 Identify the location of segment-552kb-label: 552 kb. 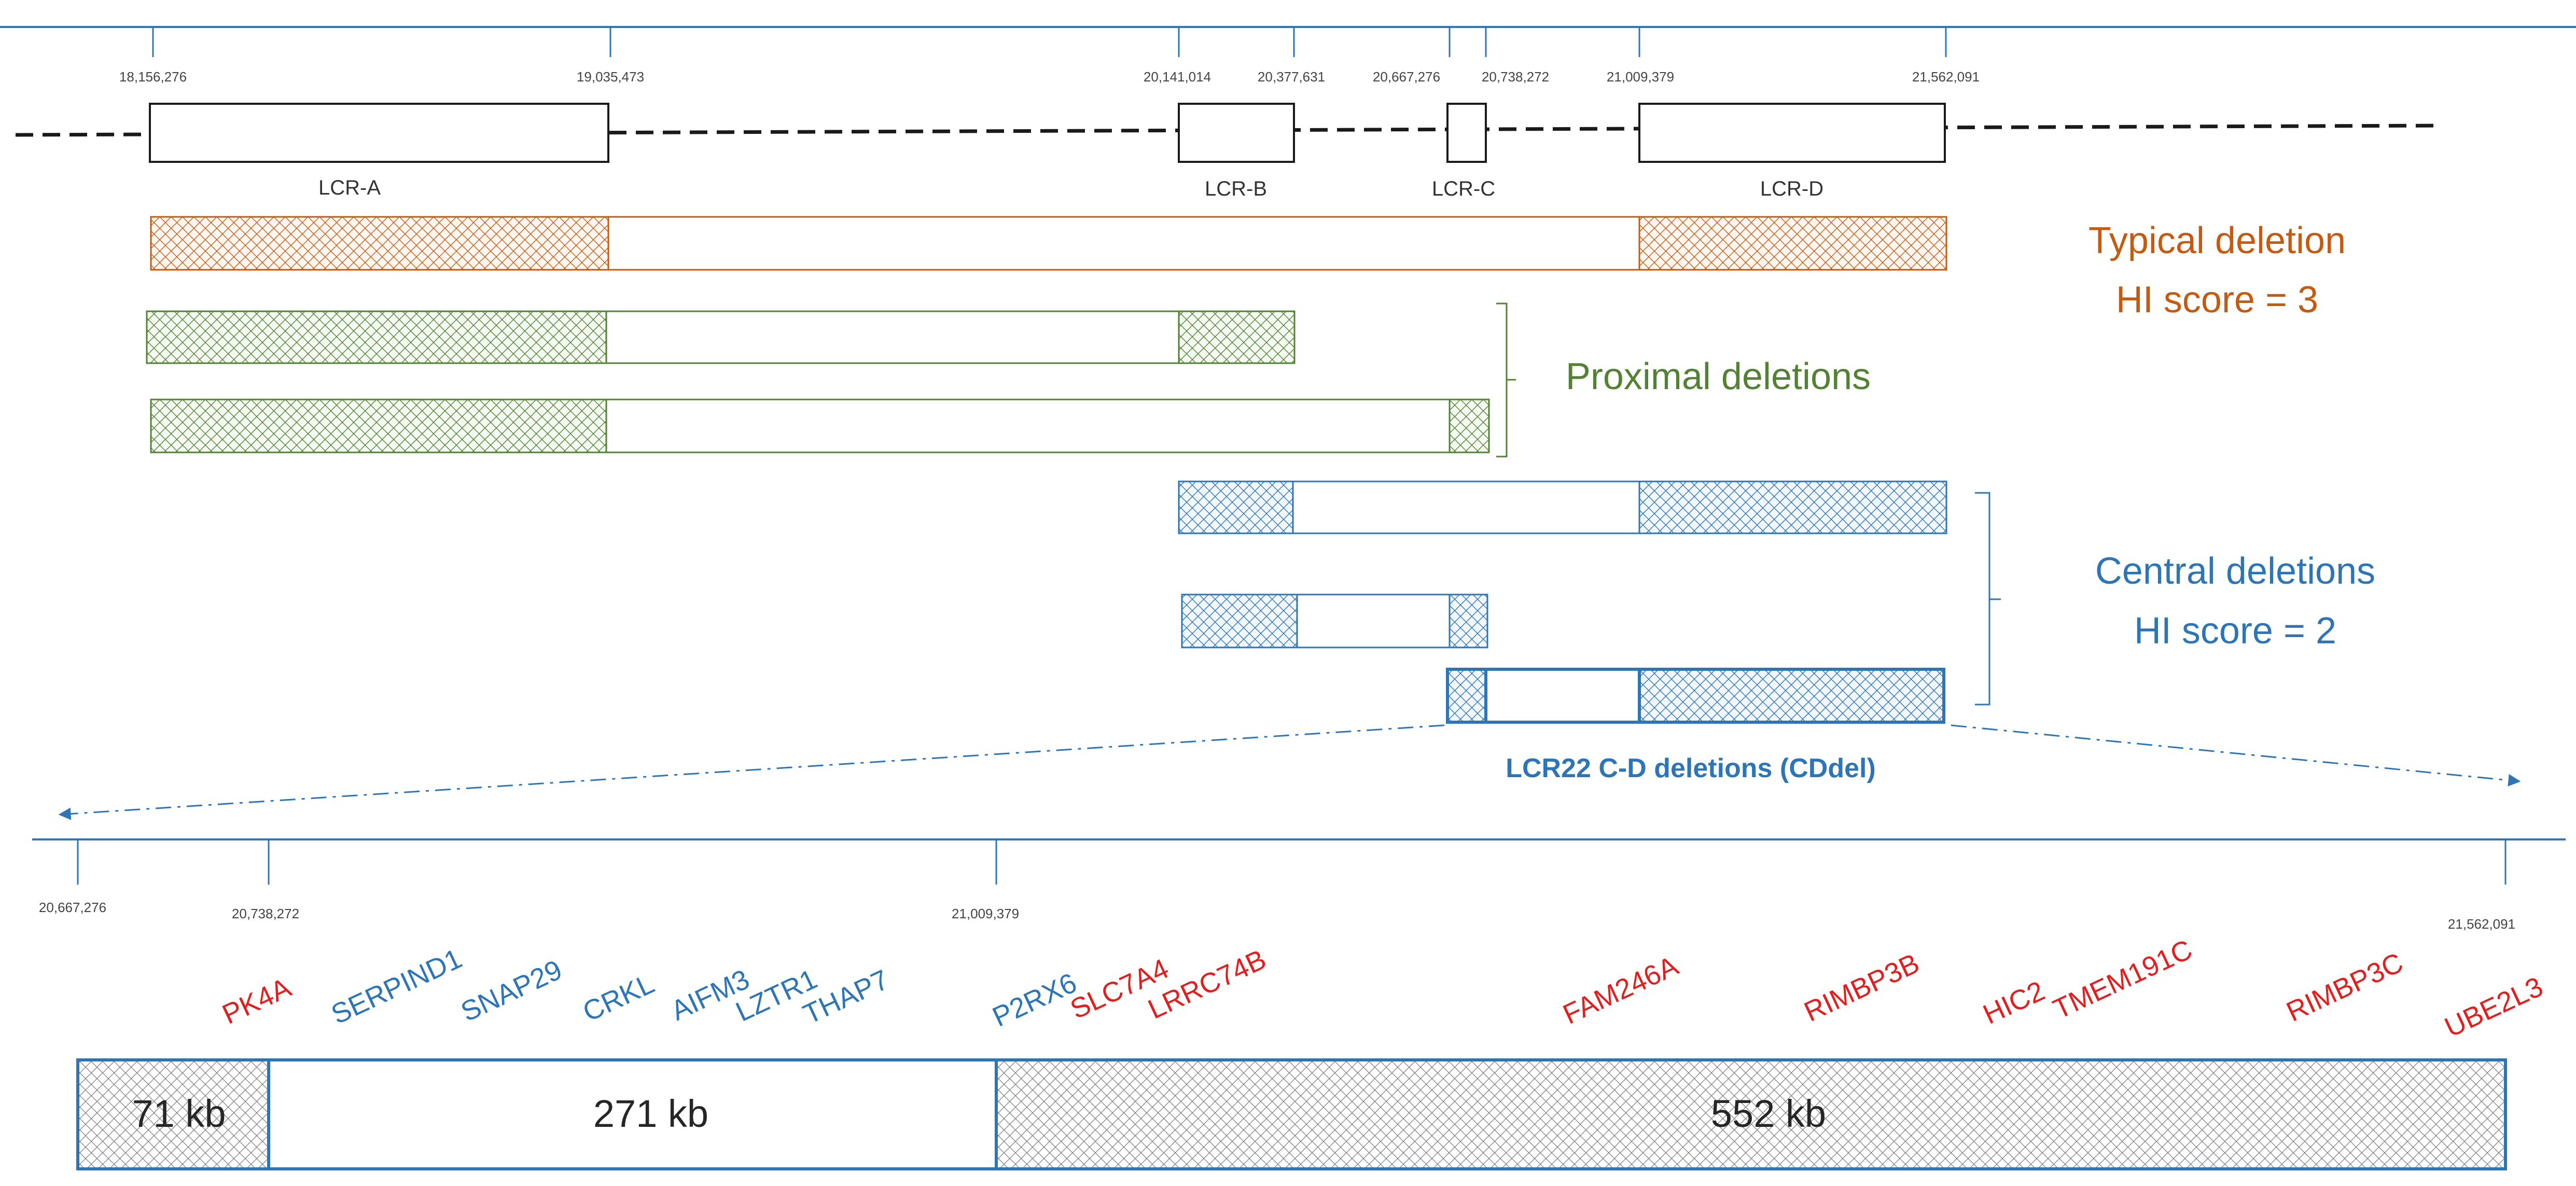
(1768, 1113).